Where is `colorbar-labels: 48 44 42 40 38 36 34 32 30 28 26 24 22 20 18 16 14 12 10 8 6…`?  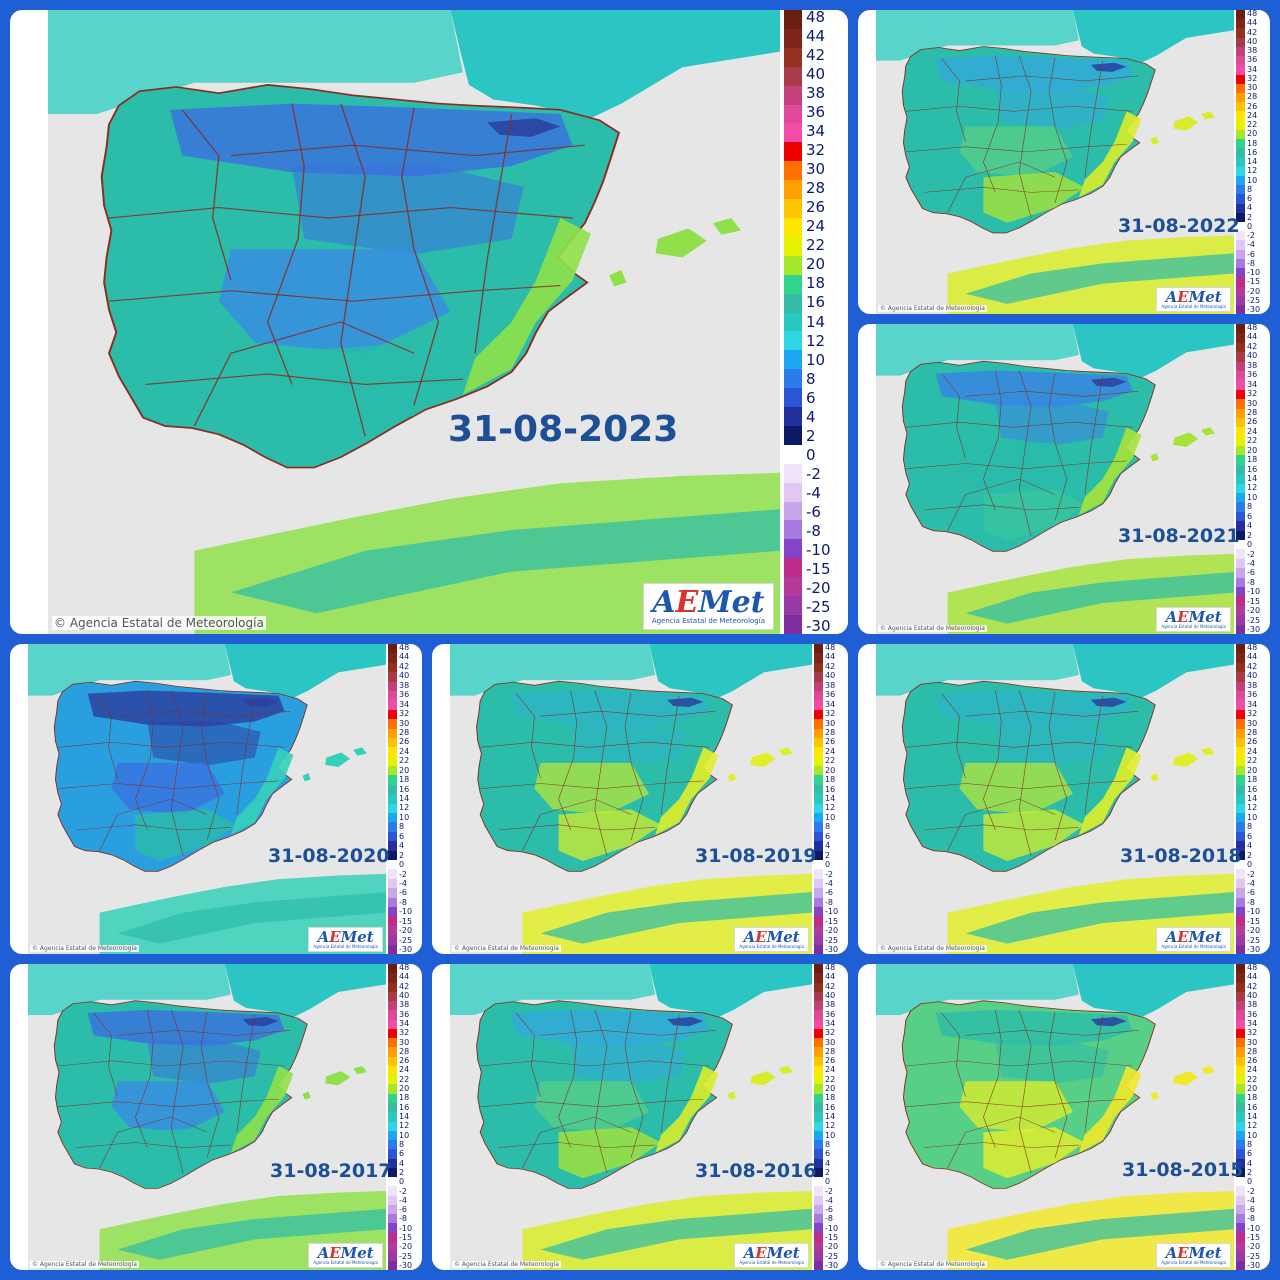
colorbar-labels: 48 44 42 40 38 36 34 32 30 28 26 24 22 20 18 16 14 12 10 8 6… is located at coordinates (1253, 1117).